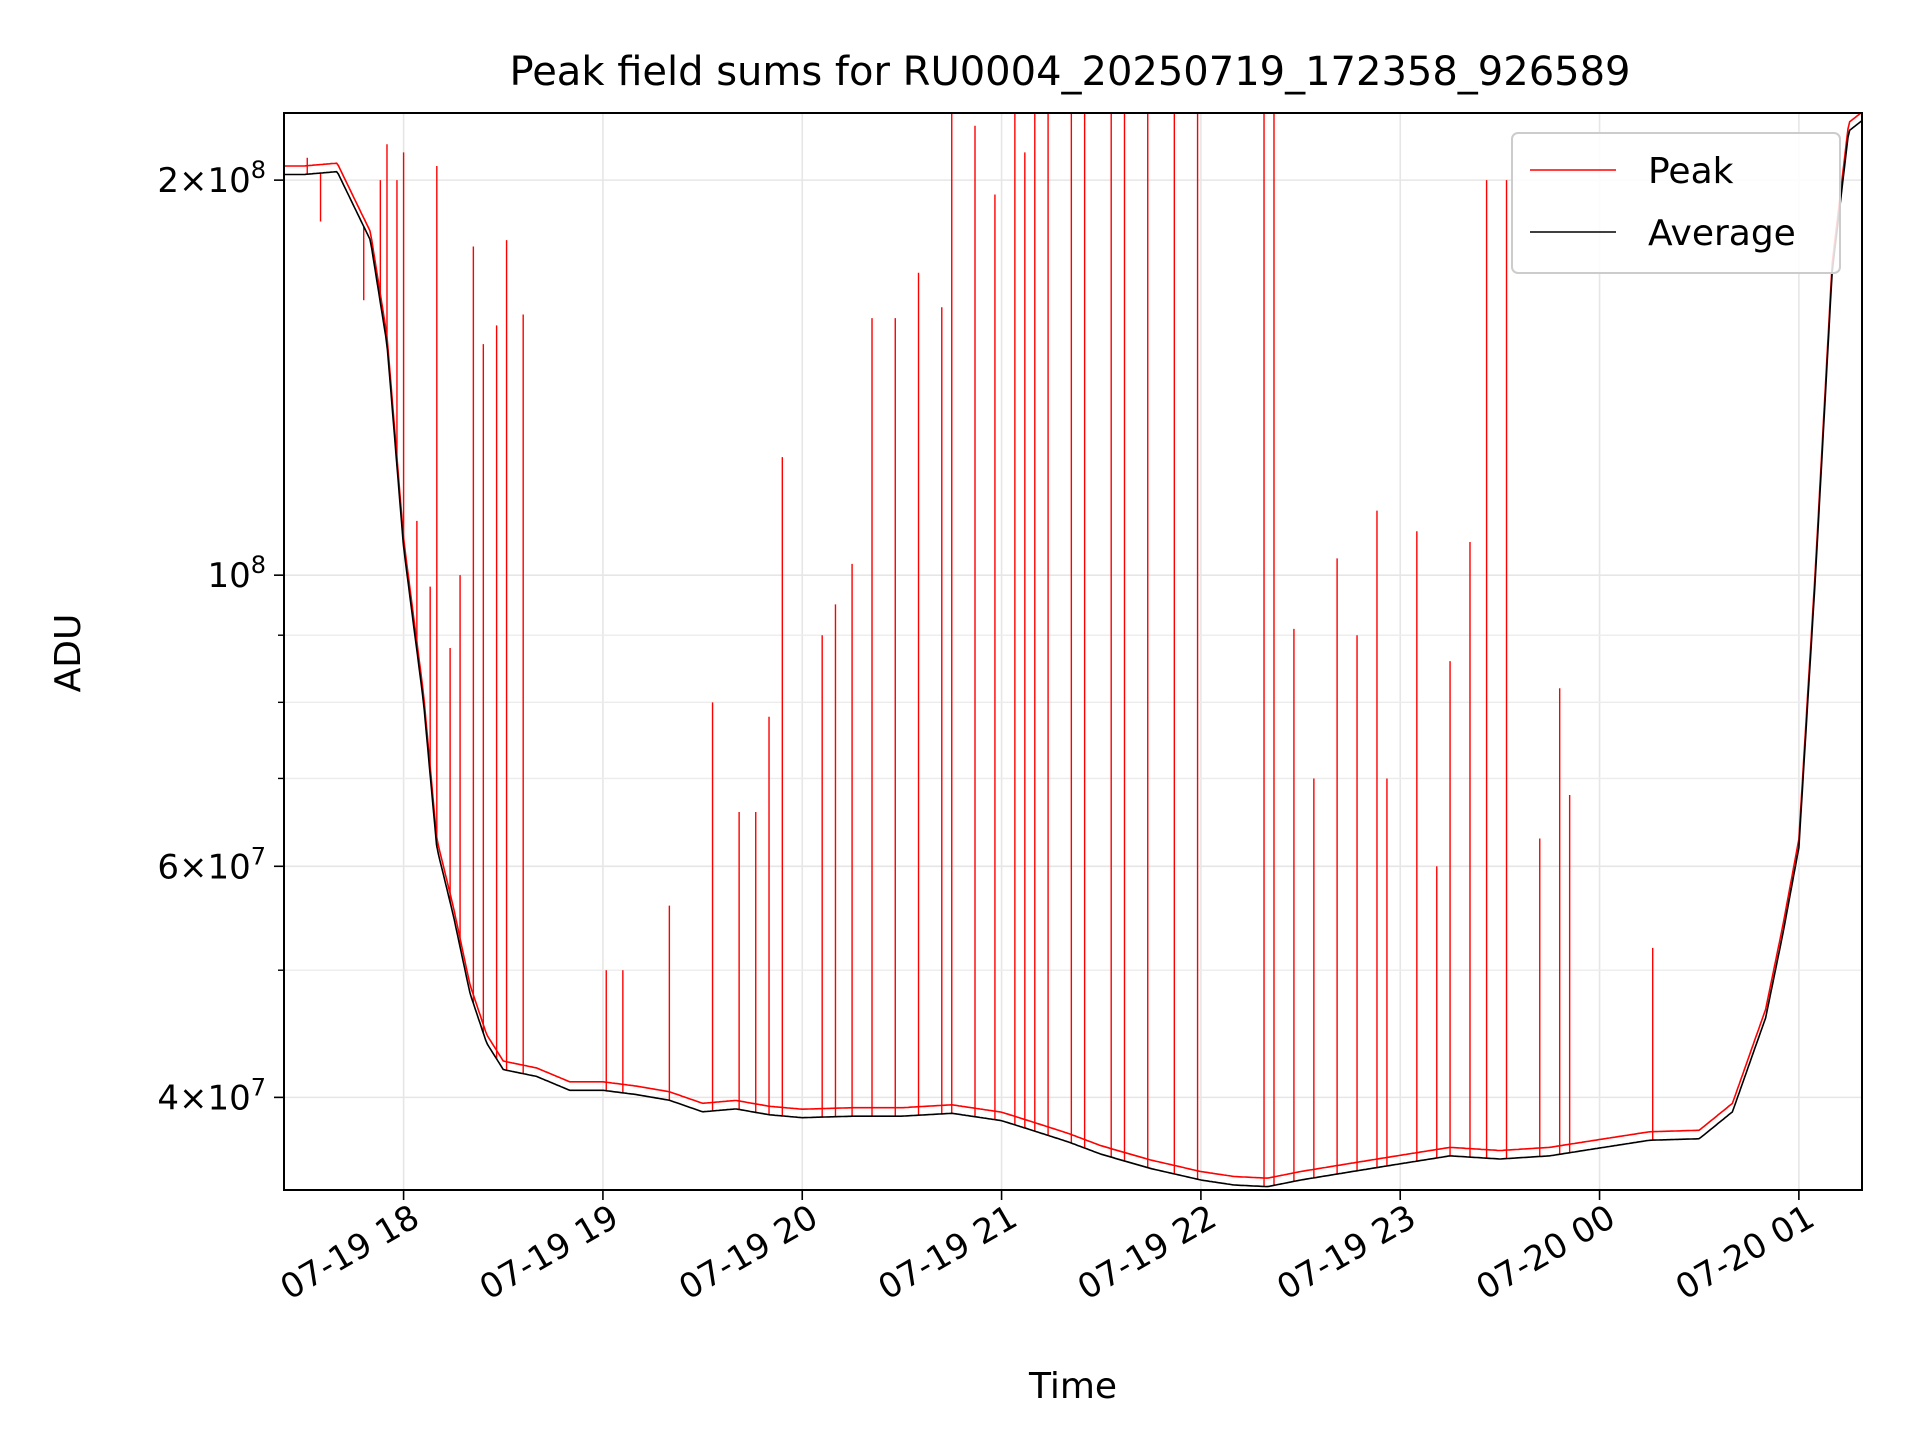 The height and width of the screenshot is (1440, 1920). Describe the element at coordinates (211, 1095) in the screenshot. I see `y-tick-label: 4×107` at that location.